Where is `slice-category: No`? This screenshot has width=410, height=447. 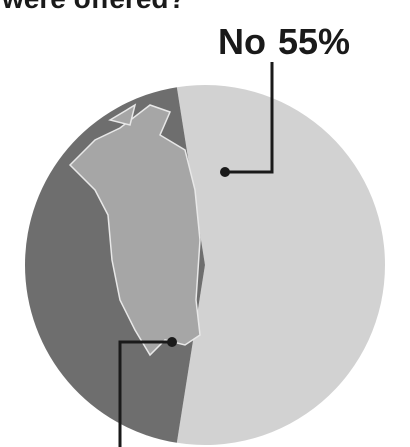
slice-category: No is located at coordinates (242, 41).